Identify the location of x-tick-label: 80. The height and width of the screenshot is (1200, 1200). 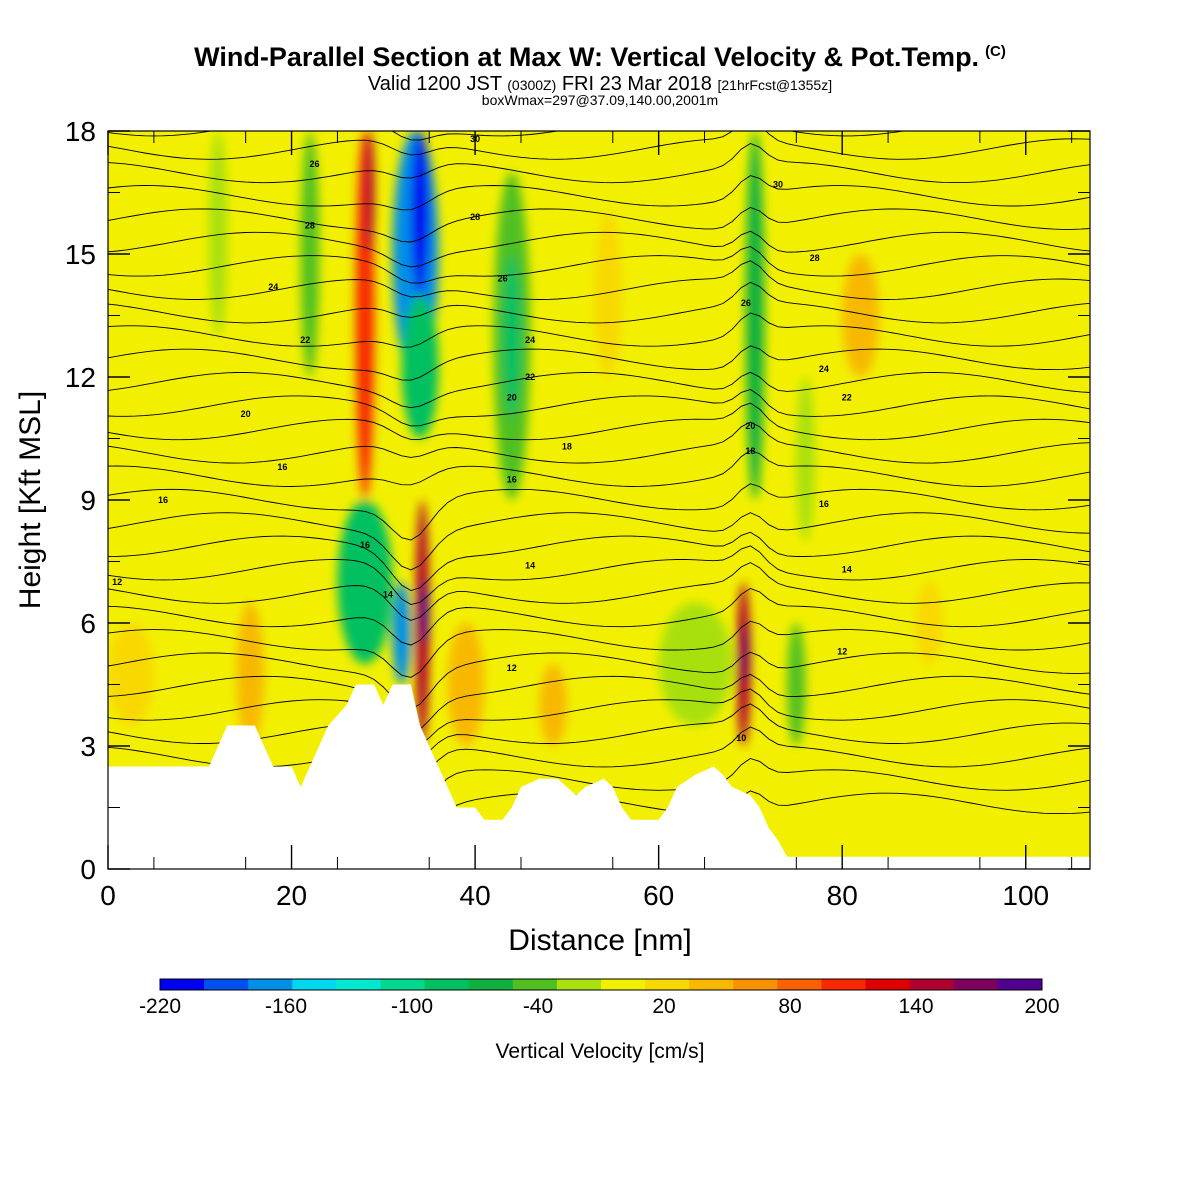
(842, 895).